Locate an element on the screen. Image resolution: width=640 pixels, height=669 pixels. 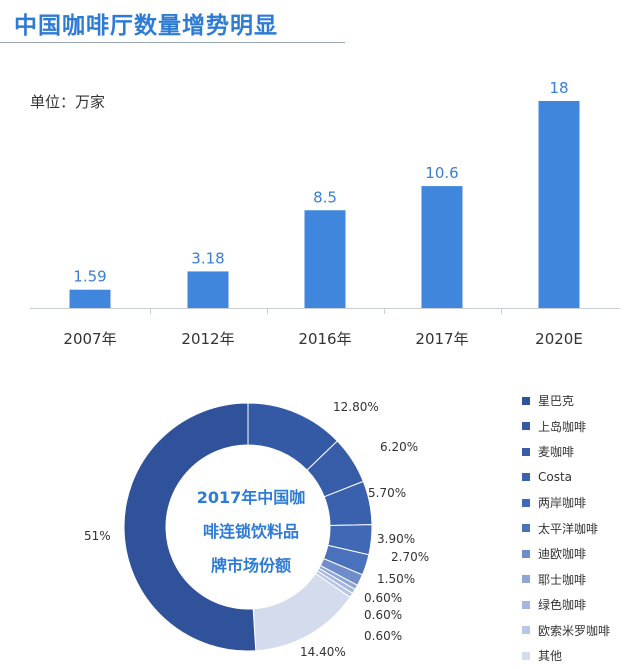
donut-center-line: 牌市场份额 is located at coordinates (250, 565).